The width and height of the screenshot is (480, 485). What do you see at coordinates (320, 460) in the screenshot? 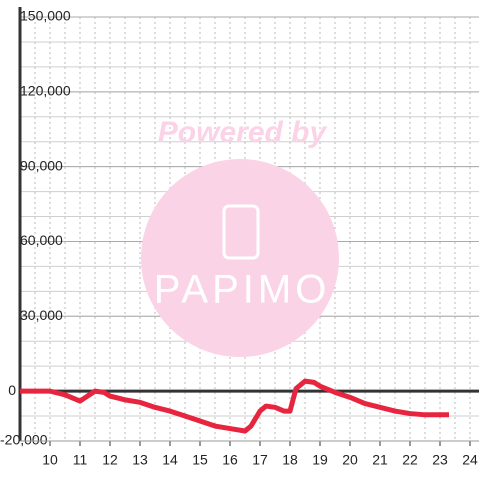
I see `x-tick-label: 19` at bounding box center [320, 460].